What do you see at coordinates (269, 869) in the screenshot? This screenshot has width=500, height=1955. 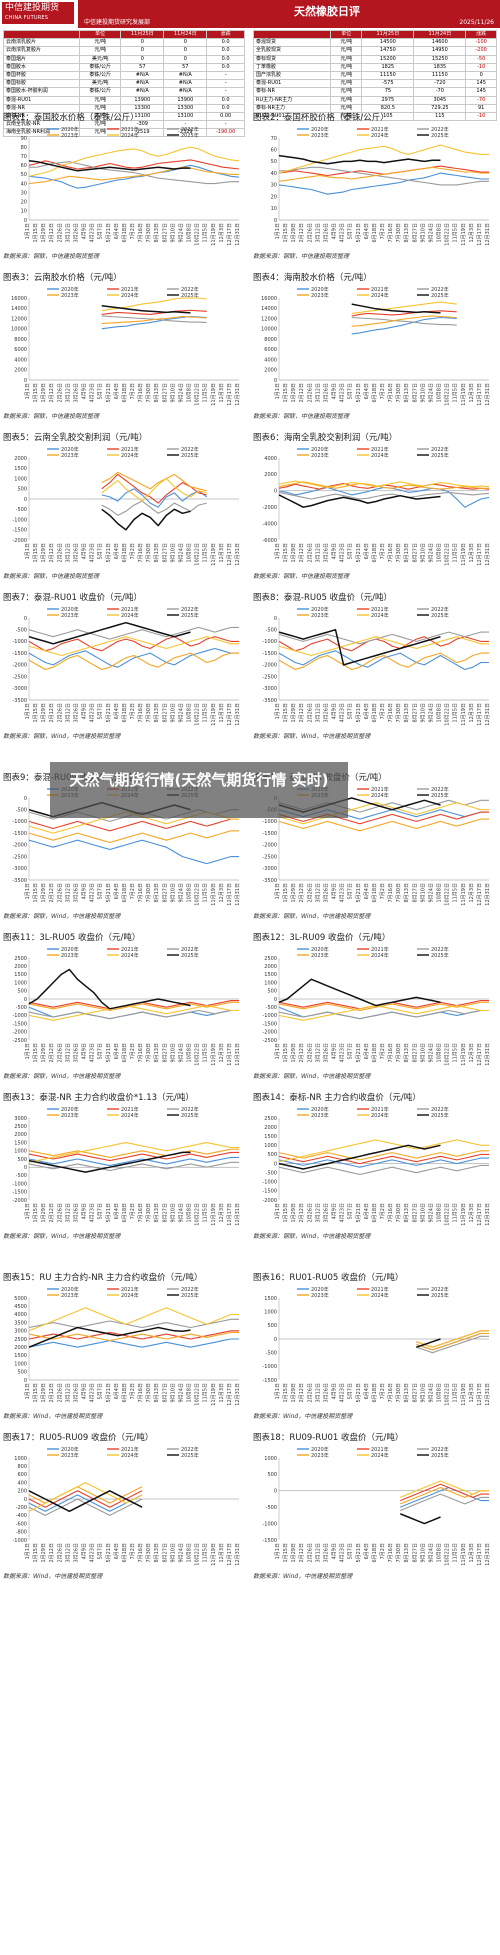 I see `y-tick-label: -3000` at bounding box center [269, 869].